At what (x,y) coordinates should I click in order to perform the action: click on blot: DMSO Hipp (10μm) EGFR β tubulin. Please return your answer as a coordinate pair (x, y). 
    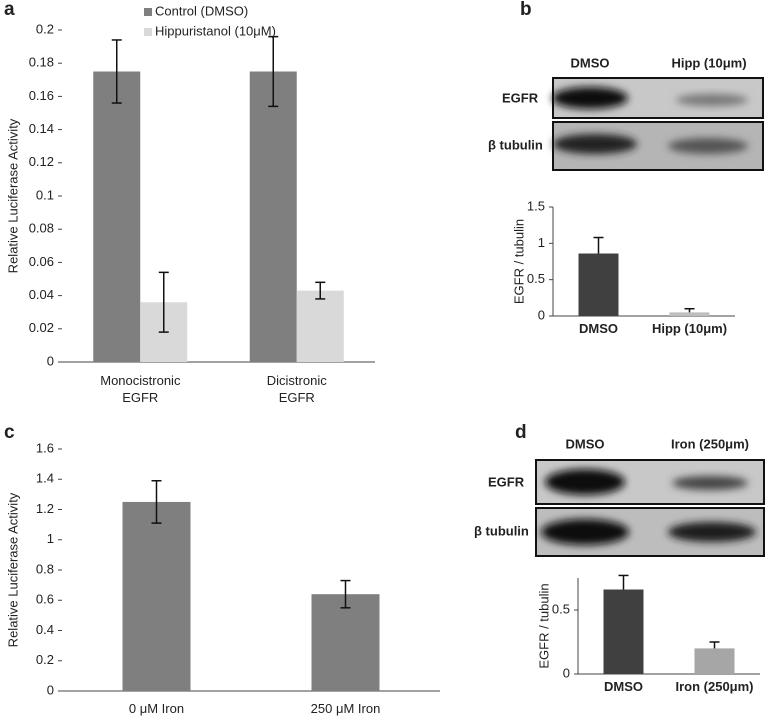
    Looking at the image, I should click on (626, 113).